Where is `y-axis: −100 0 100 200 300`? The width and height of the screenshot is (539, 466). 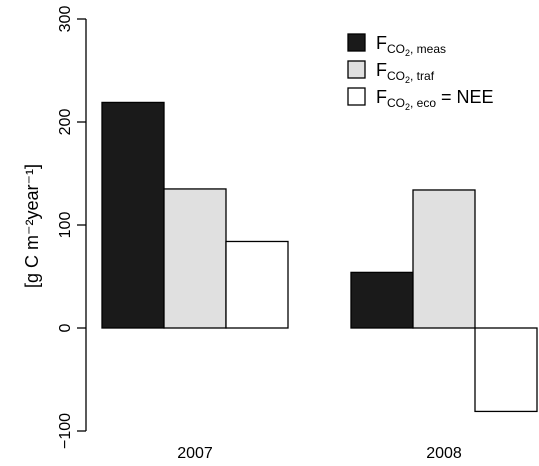 y-axis: −100 0 100 200 300 is located at coordinates (72, 227).